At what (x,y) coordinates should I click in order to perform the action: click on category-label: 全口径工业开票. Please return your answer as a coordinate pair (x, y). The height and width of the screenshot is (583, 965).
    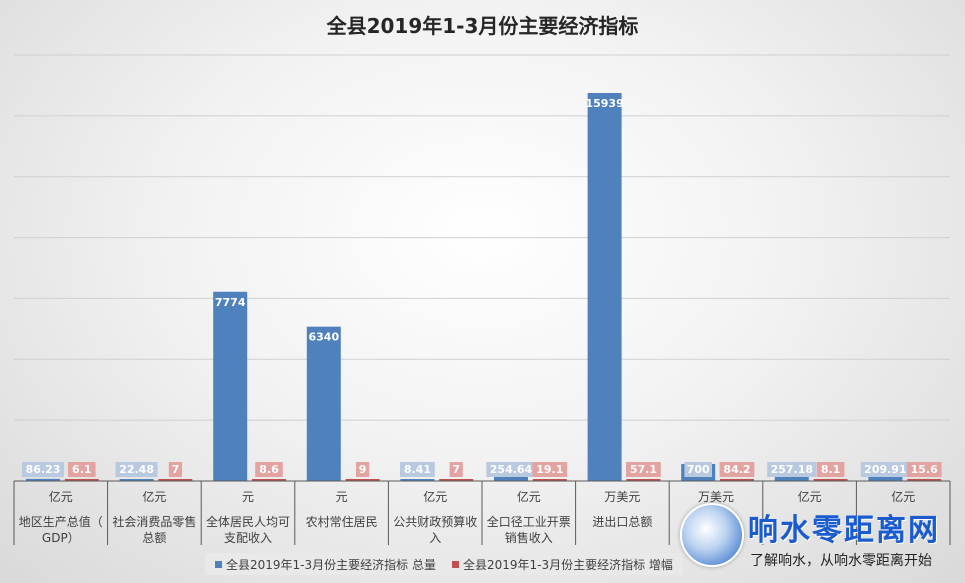
    Looking at the image, I should click on (529, 521).